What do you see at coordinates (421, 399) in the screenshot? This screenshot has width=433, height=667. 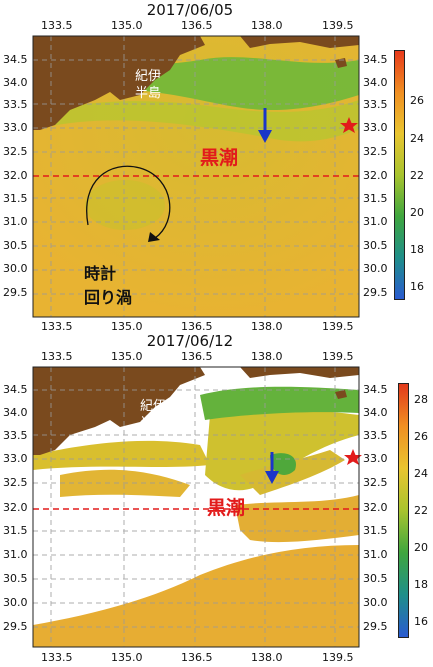 I see `colorbar-tick: 28` at bounding box center [421, 399].